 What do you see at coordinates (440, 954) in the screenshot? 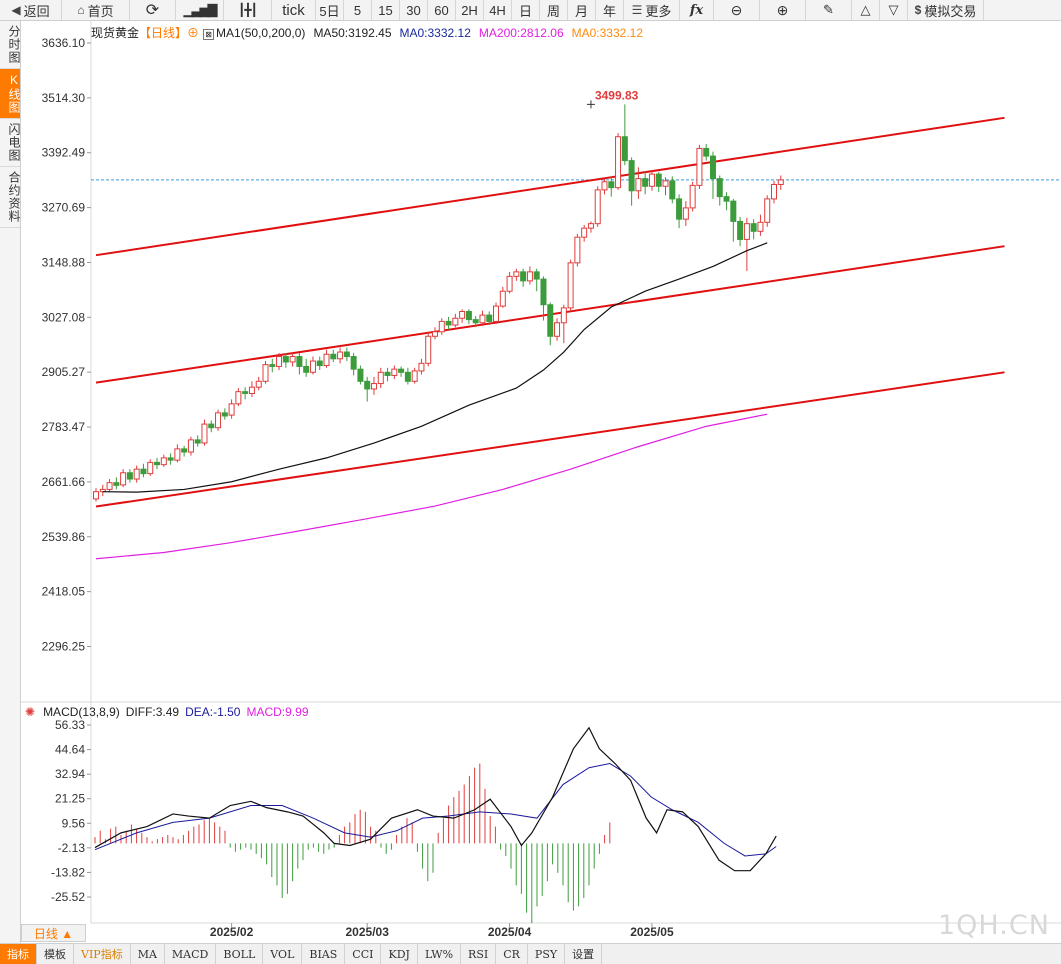
I see `indicator-tab-10: LW%` at bounding box center [440, 954].